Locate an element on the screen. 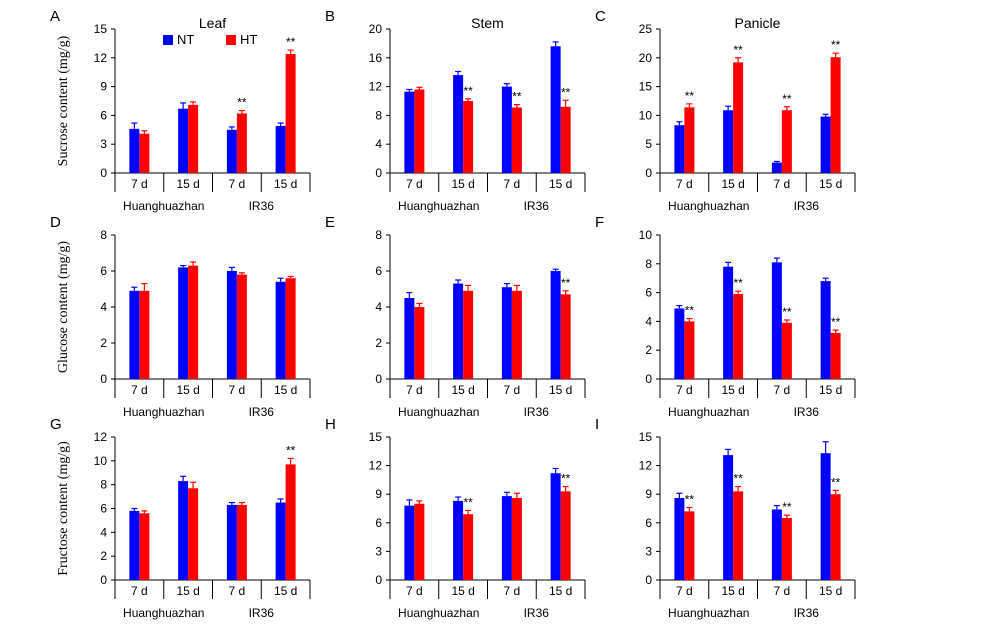 The image size is (1000, 625). legend-label: NT is located at coordinates (185, 39).